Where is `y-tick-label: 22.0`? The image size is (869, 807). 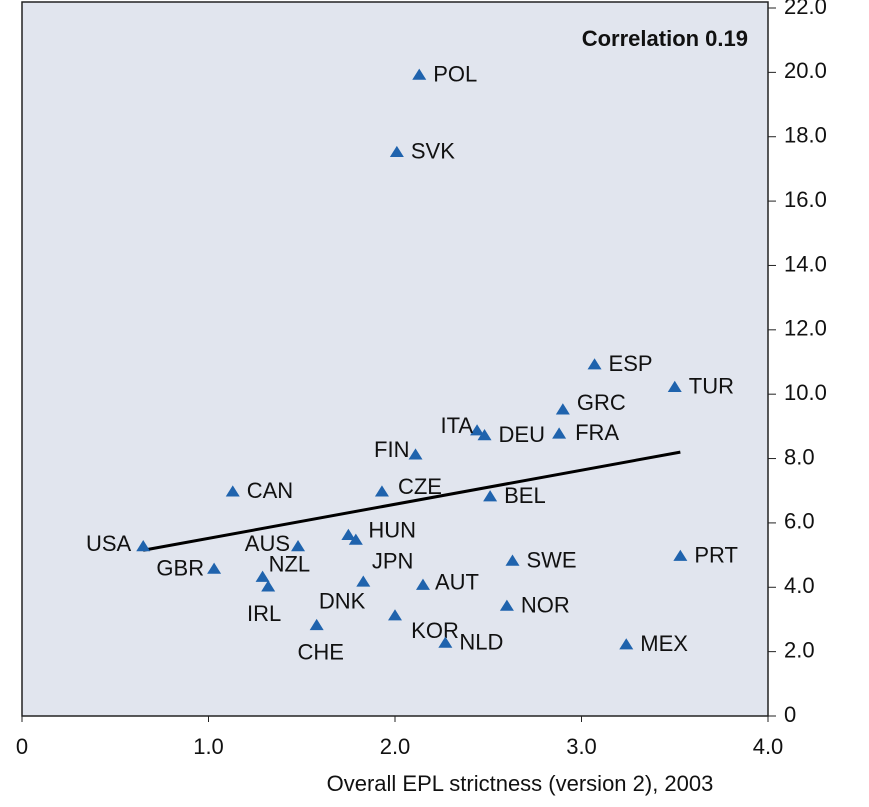 y-tick-label: 22.0 is located at coordinates (805, 9).